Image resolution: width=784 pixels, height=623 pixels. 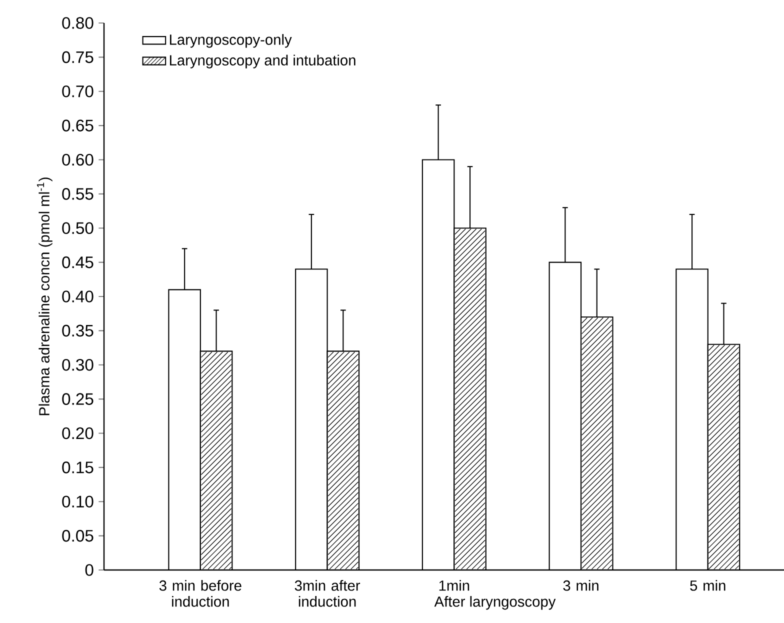 I want to click on y-tick-label: 0.55, so click(x=78, y=194).